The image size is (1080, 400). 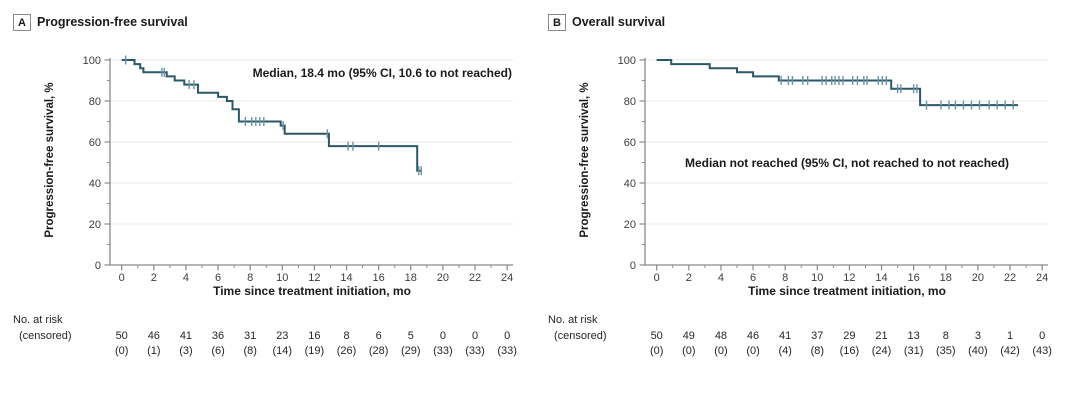 What do you see at coordinates (314, 351) in the screenshot?
I see `censored-count: (19)` at bounding box center [314, 351].